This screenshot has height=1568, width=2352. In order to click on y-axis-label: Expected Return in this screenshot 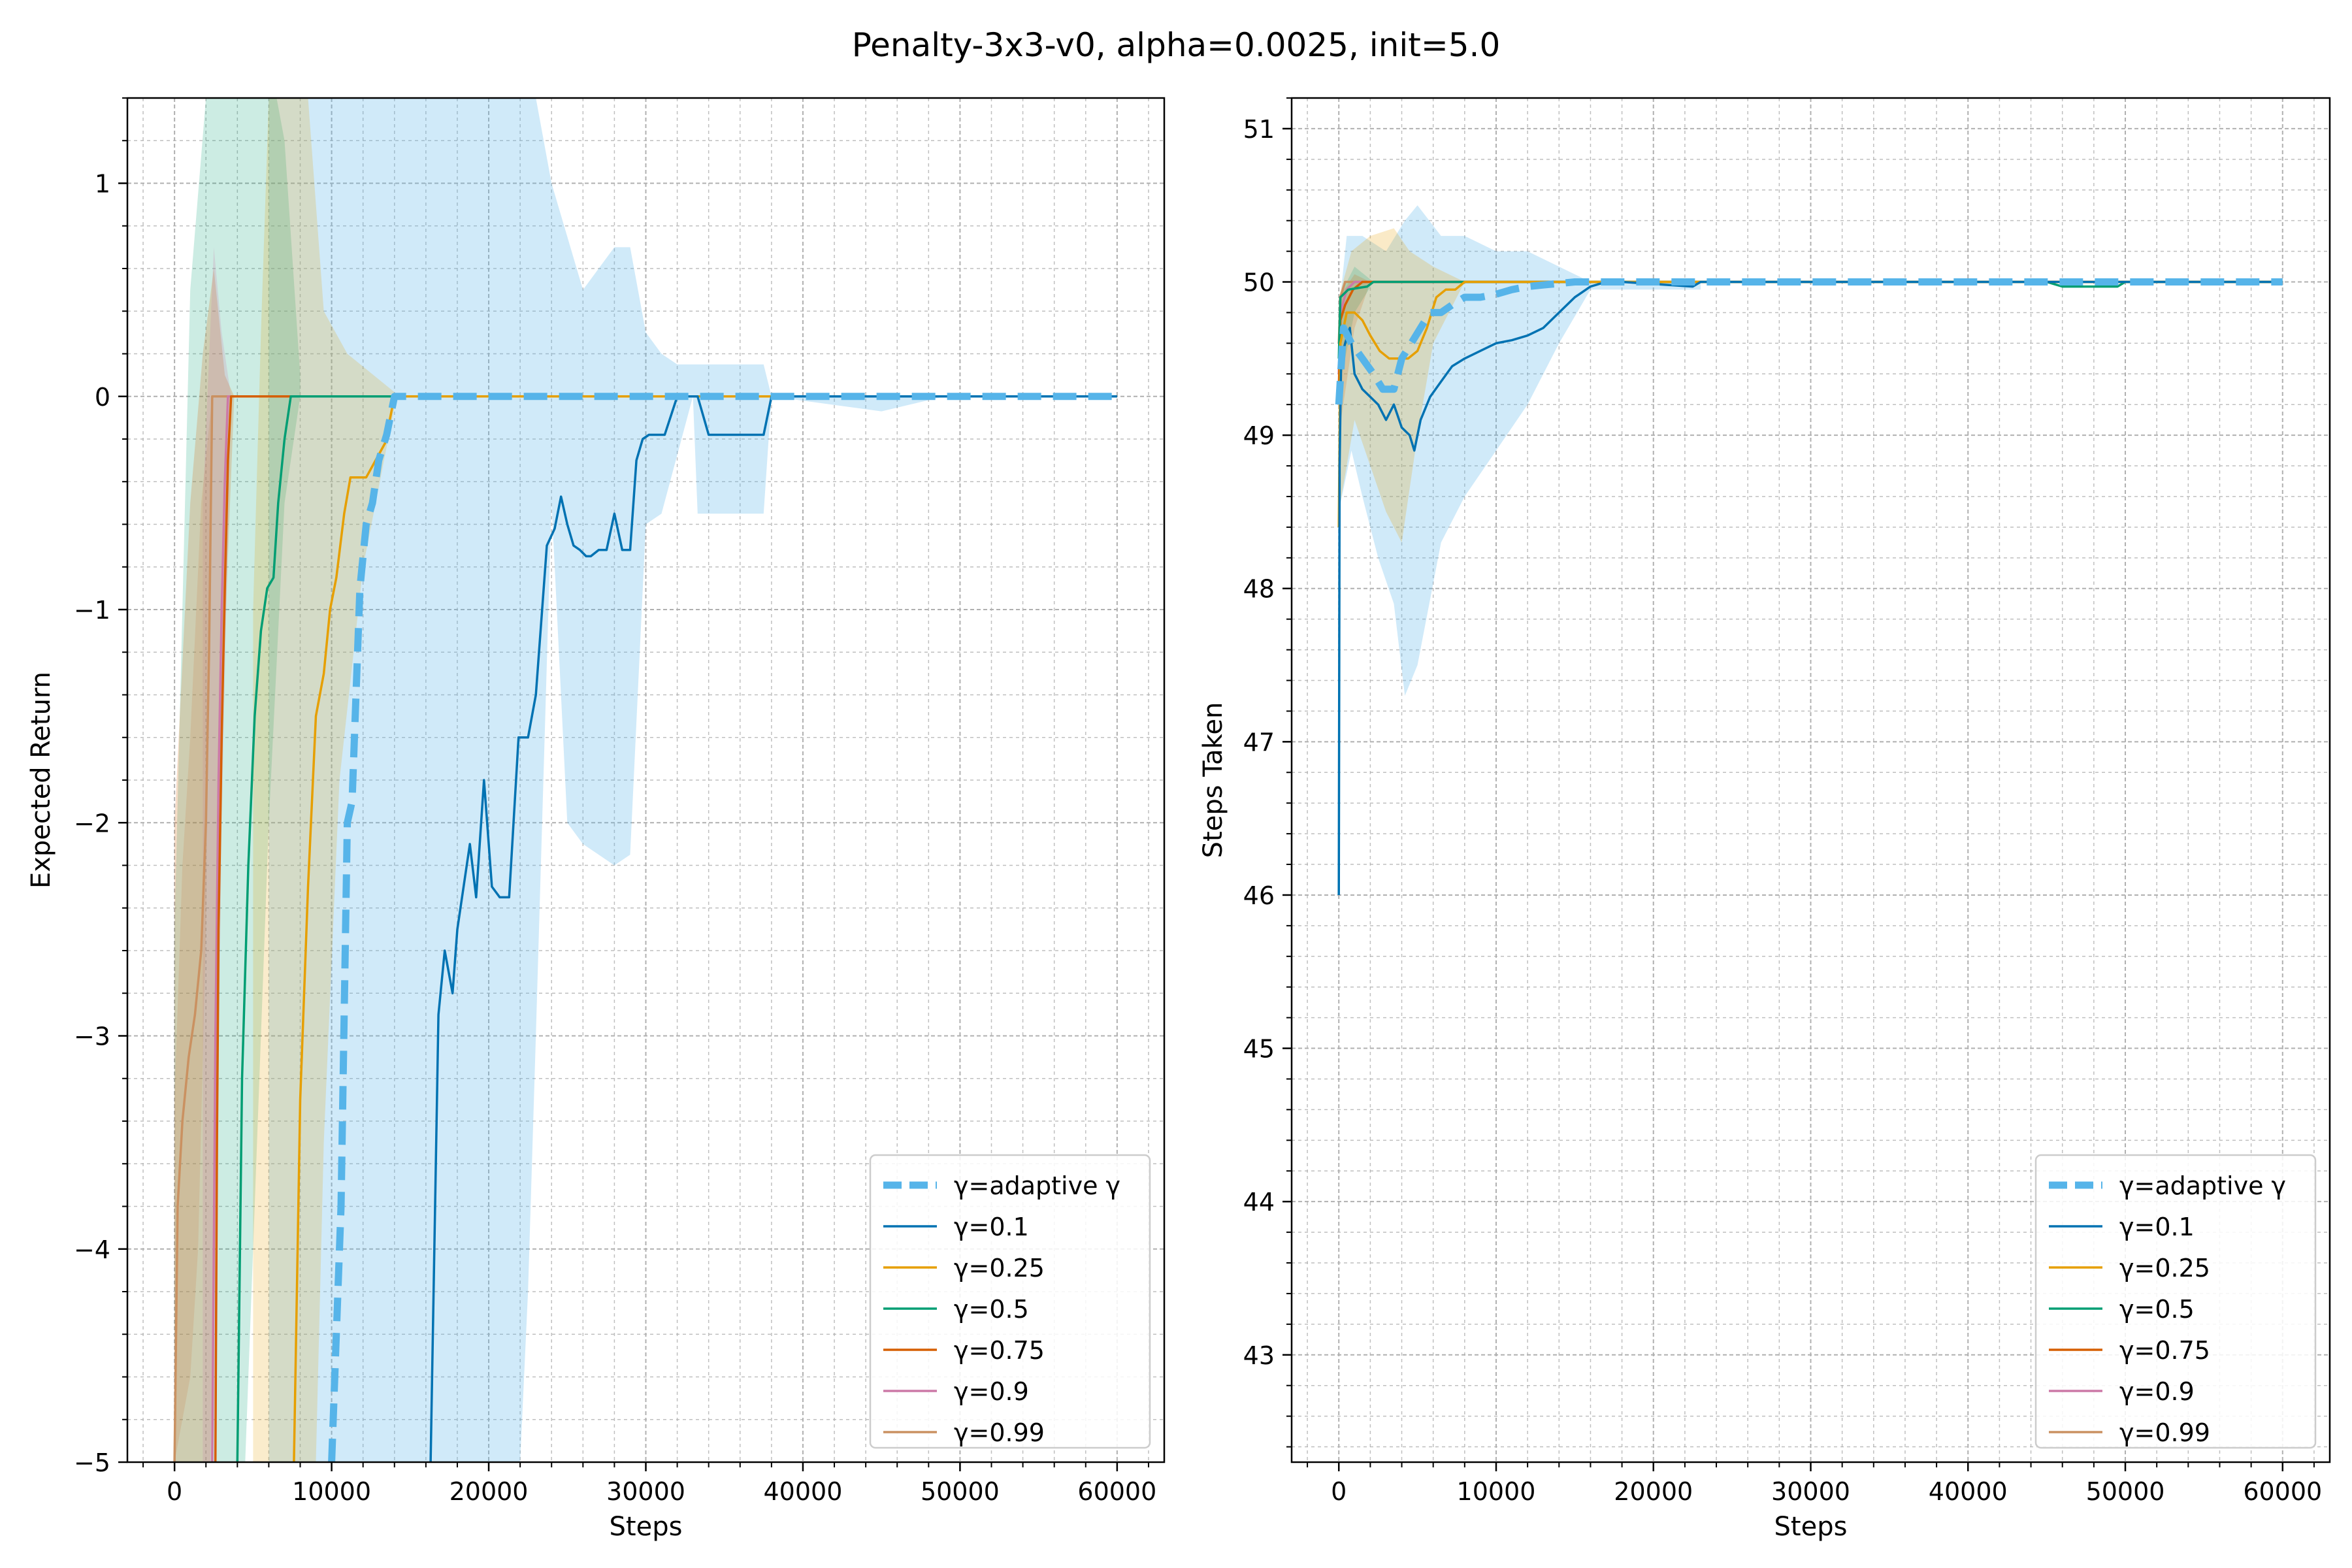, I will do `click(41, 780)`.